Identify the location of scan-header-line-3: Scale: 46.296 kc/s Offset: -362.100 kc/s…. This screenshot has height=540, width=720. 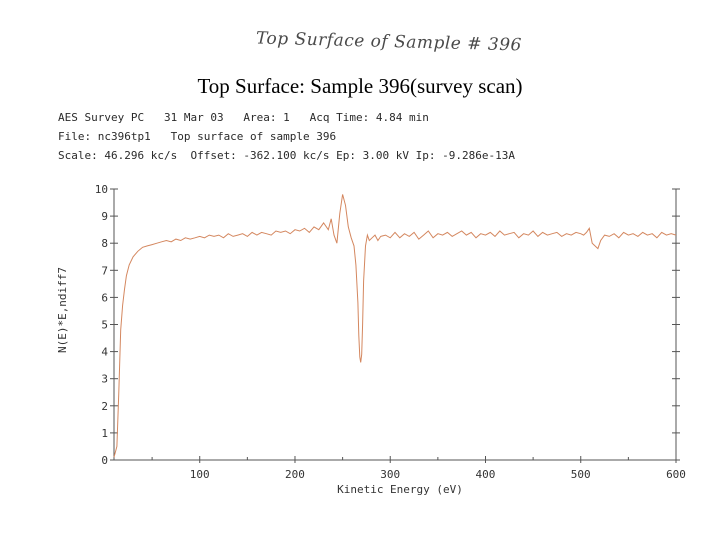
(286, 155).